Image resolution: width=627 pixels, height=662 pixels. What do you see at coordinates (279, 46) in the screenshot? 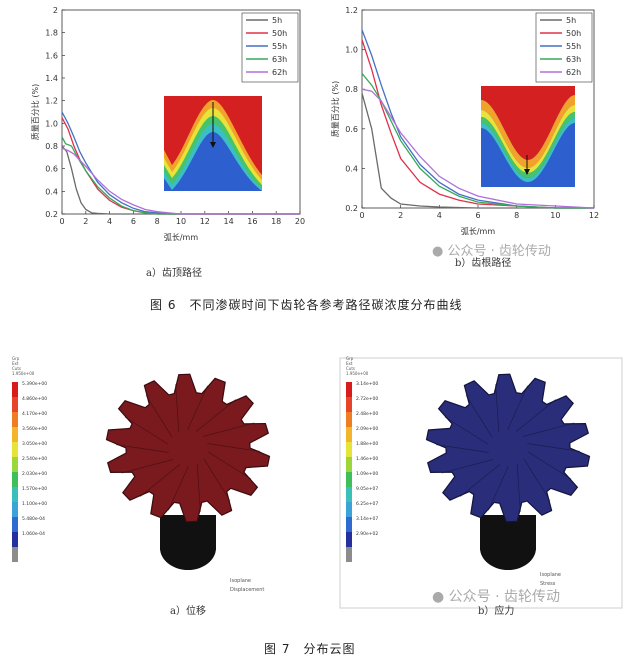
I see `legend-label: 55h` at bounding box center [279, 46].